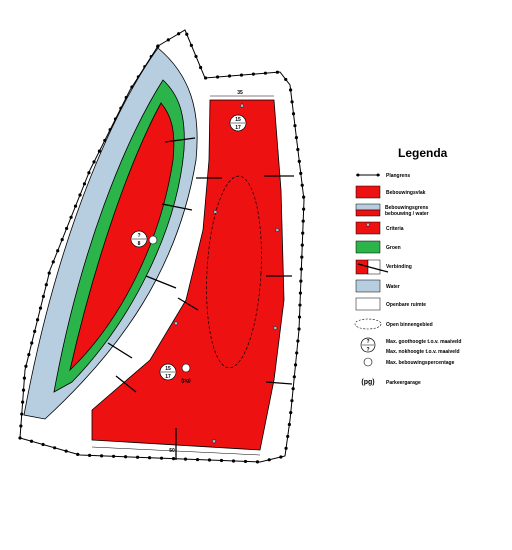 The width and height of the screenshot is (512, 550). I want to click on legend-label: Plangrens, so click(398, 176).